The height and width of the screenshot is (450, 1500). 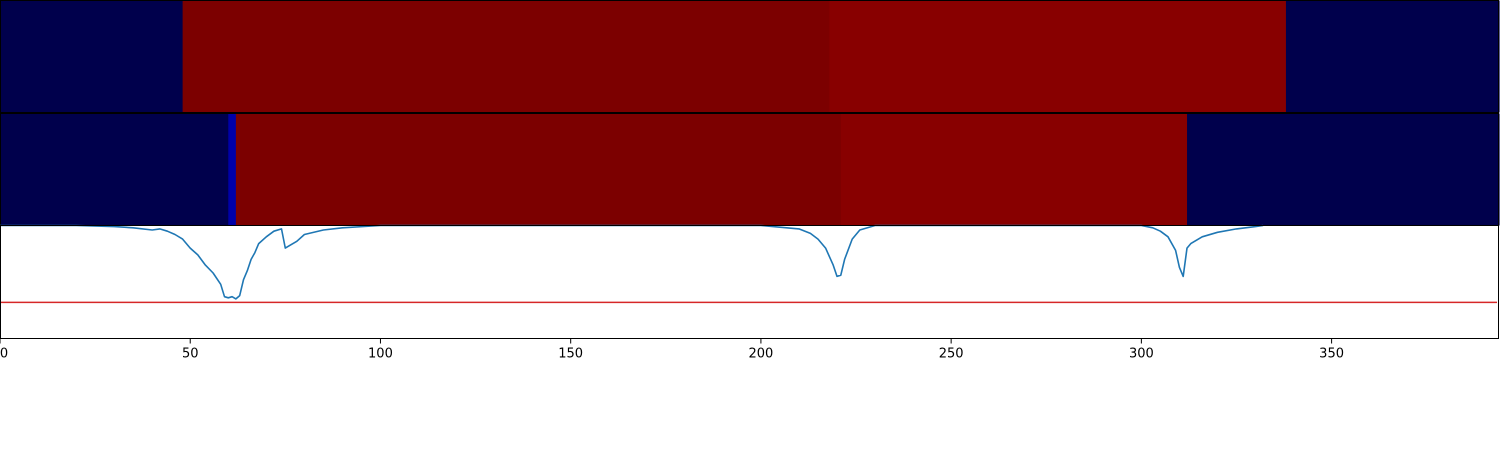 I want to click on series-line, so click(x=632, y=262).